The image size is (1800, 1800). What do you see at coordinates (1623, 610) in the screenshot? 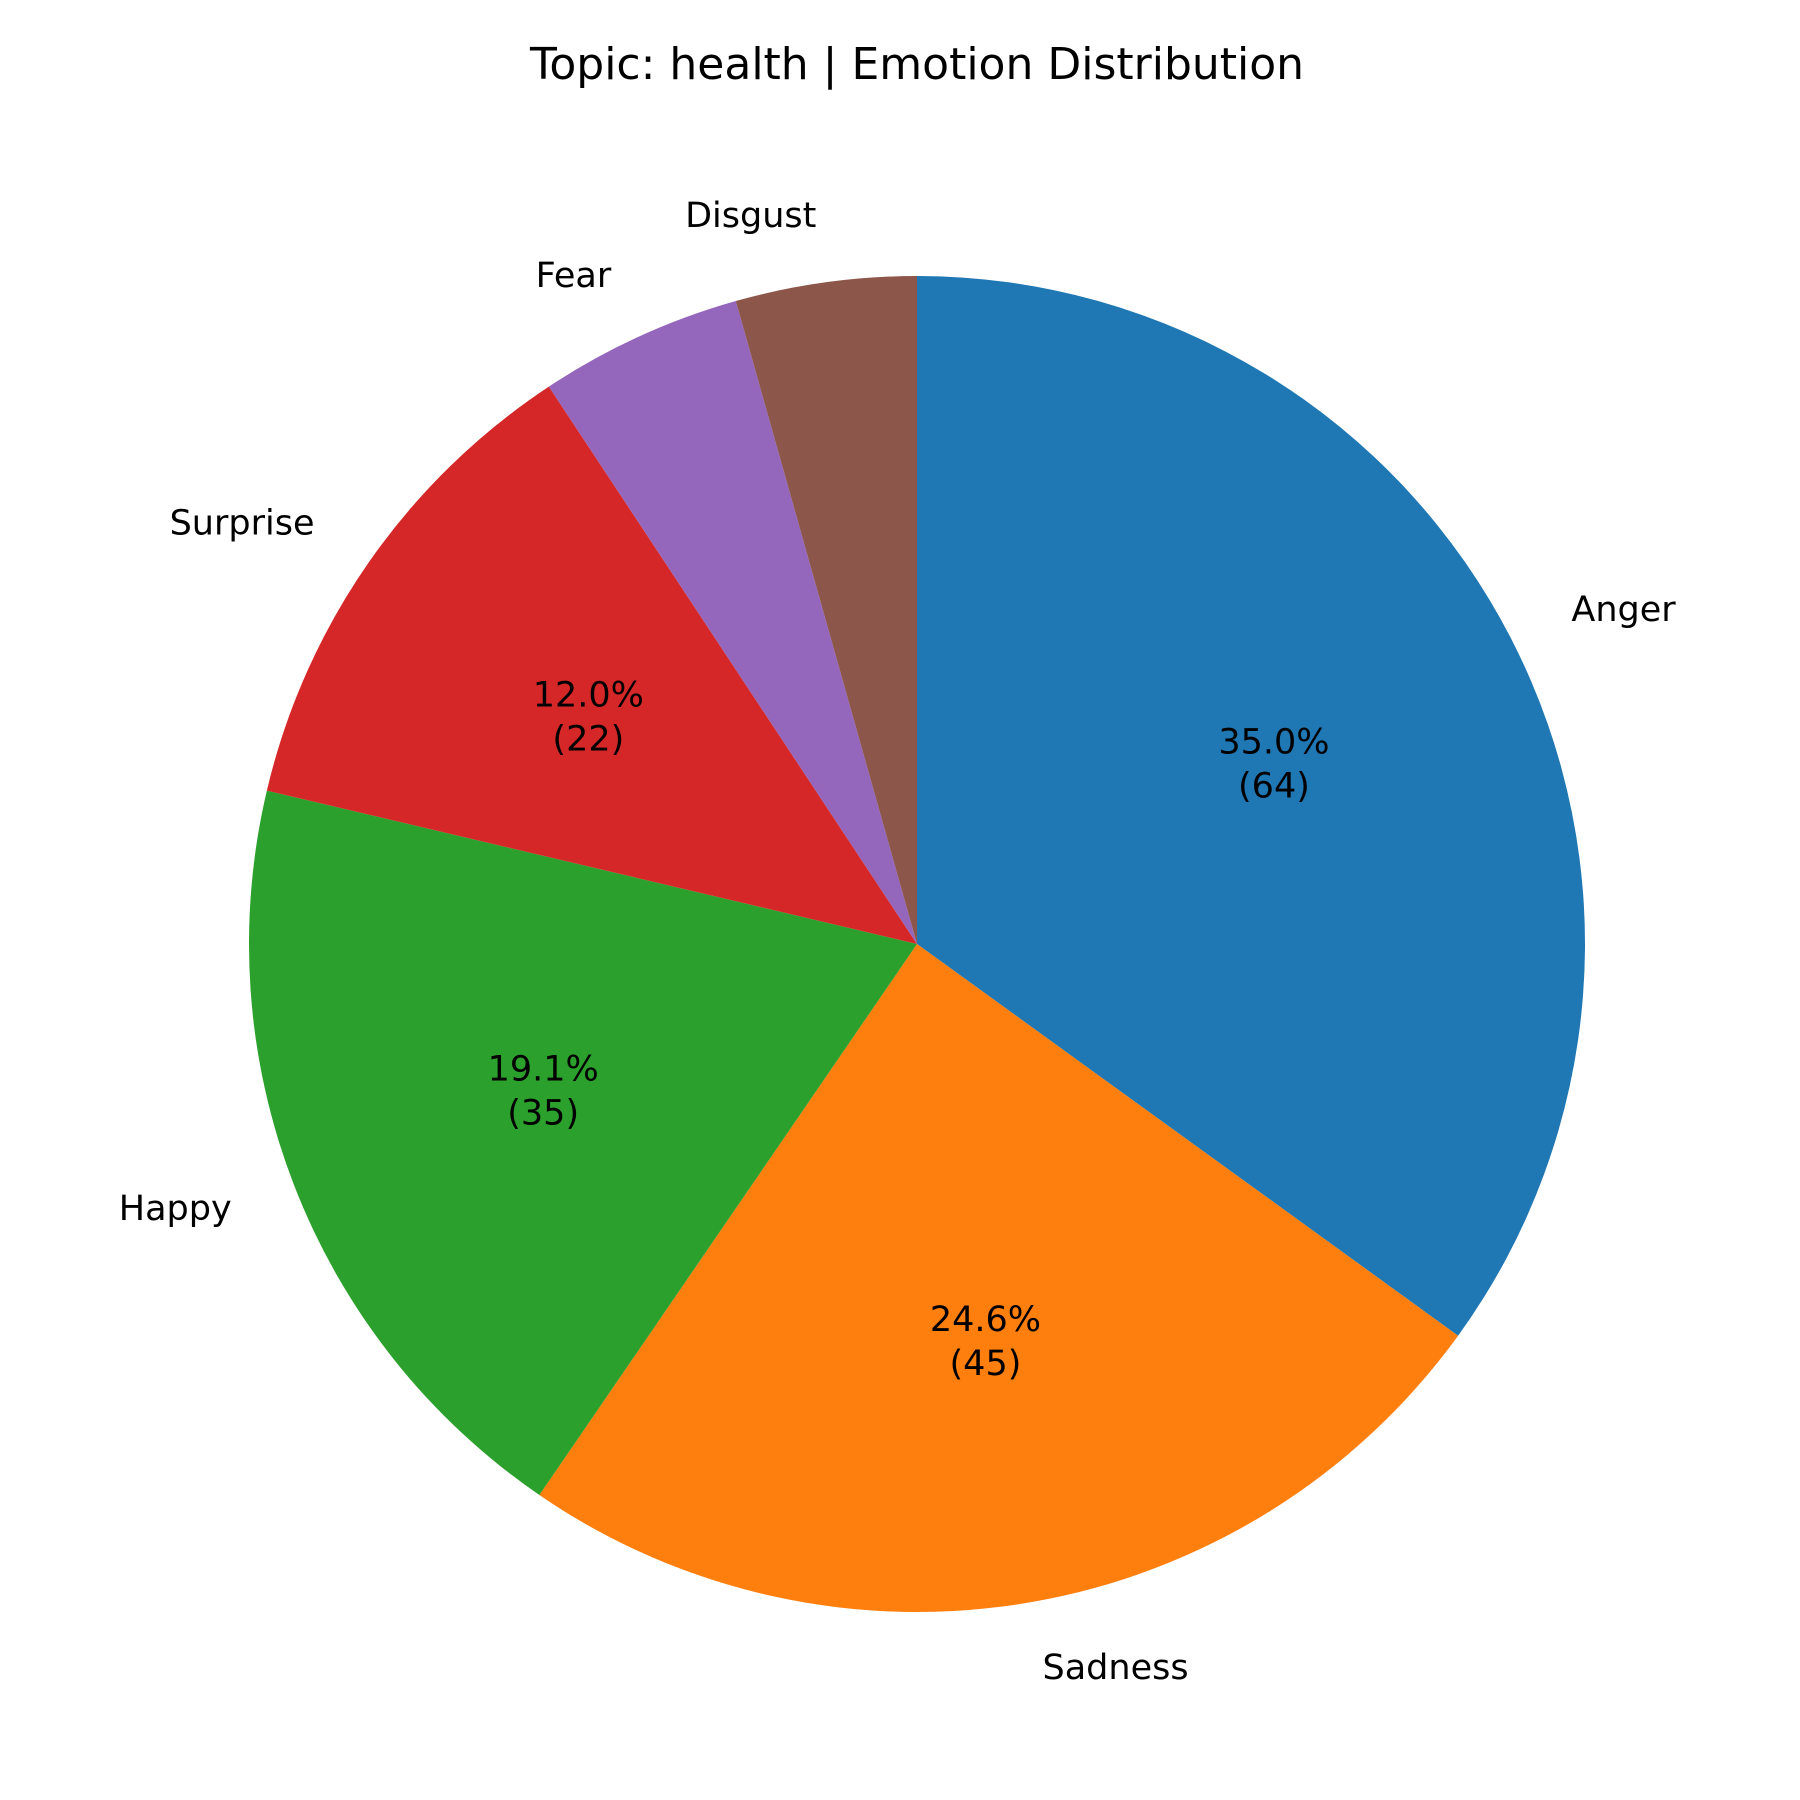
I see `slice-label-anger: Anger` at bounding box center [1623, 610].